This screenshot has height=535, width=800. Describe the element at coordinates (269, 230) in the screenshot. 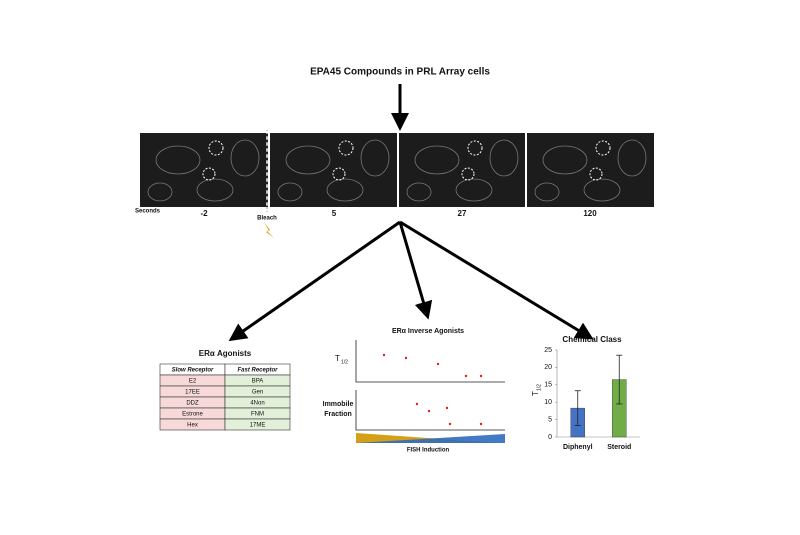

I see `bolt` at that location.